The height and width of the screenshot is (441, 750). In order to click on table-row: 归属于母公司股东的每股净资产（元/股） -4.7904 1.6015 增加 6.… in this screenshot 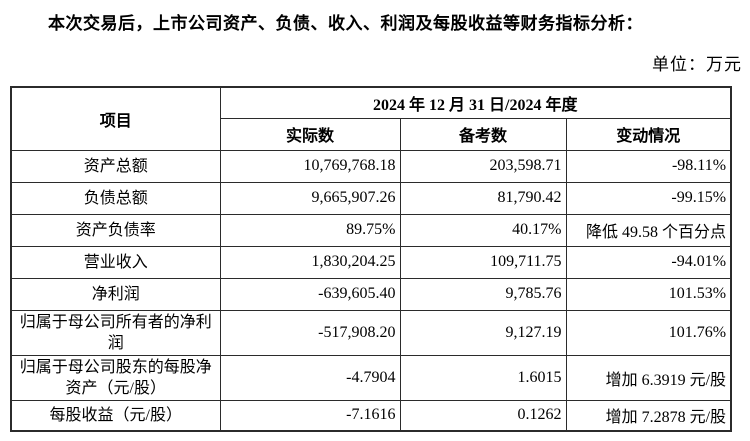, I will do `click(371, 377)`.